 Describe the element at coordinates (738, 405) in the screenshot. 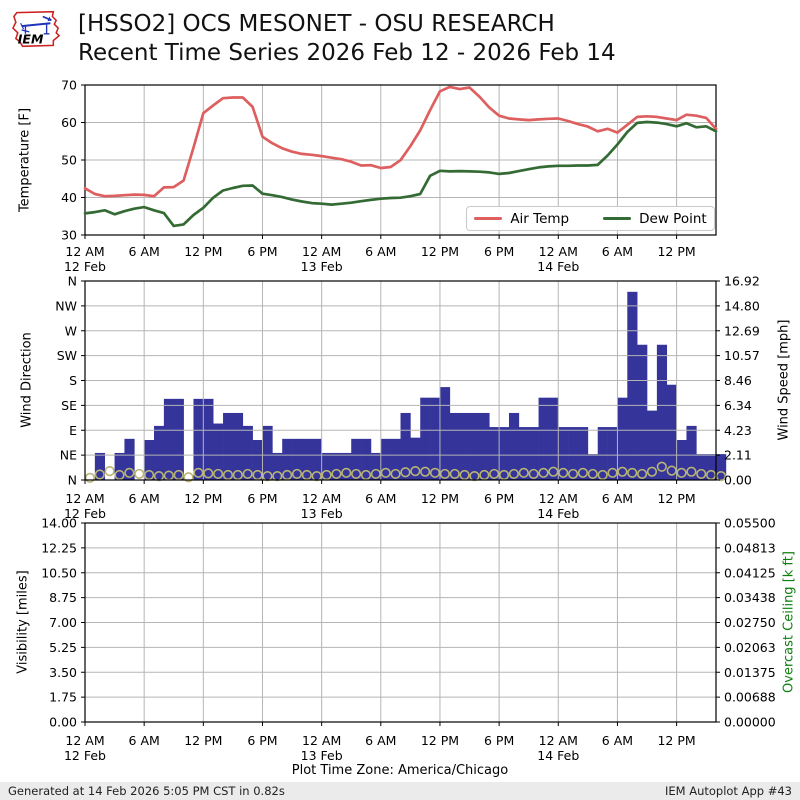

I see `svg-text: 6.34` at that location.